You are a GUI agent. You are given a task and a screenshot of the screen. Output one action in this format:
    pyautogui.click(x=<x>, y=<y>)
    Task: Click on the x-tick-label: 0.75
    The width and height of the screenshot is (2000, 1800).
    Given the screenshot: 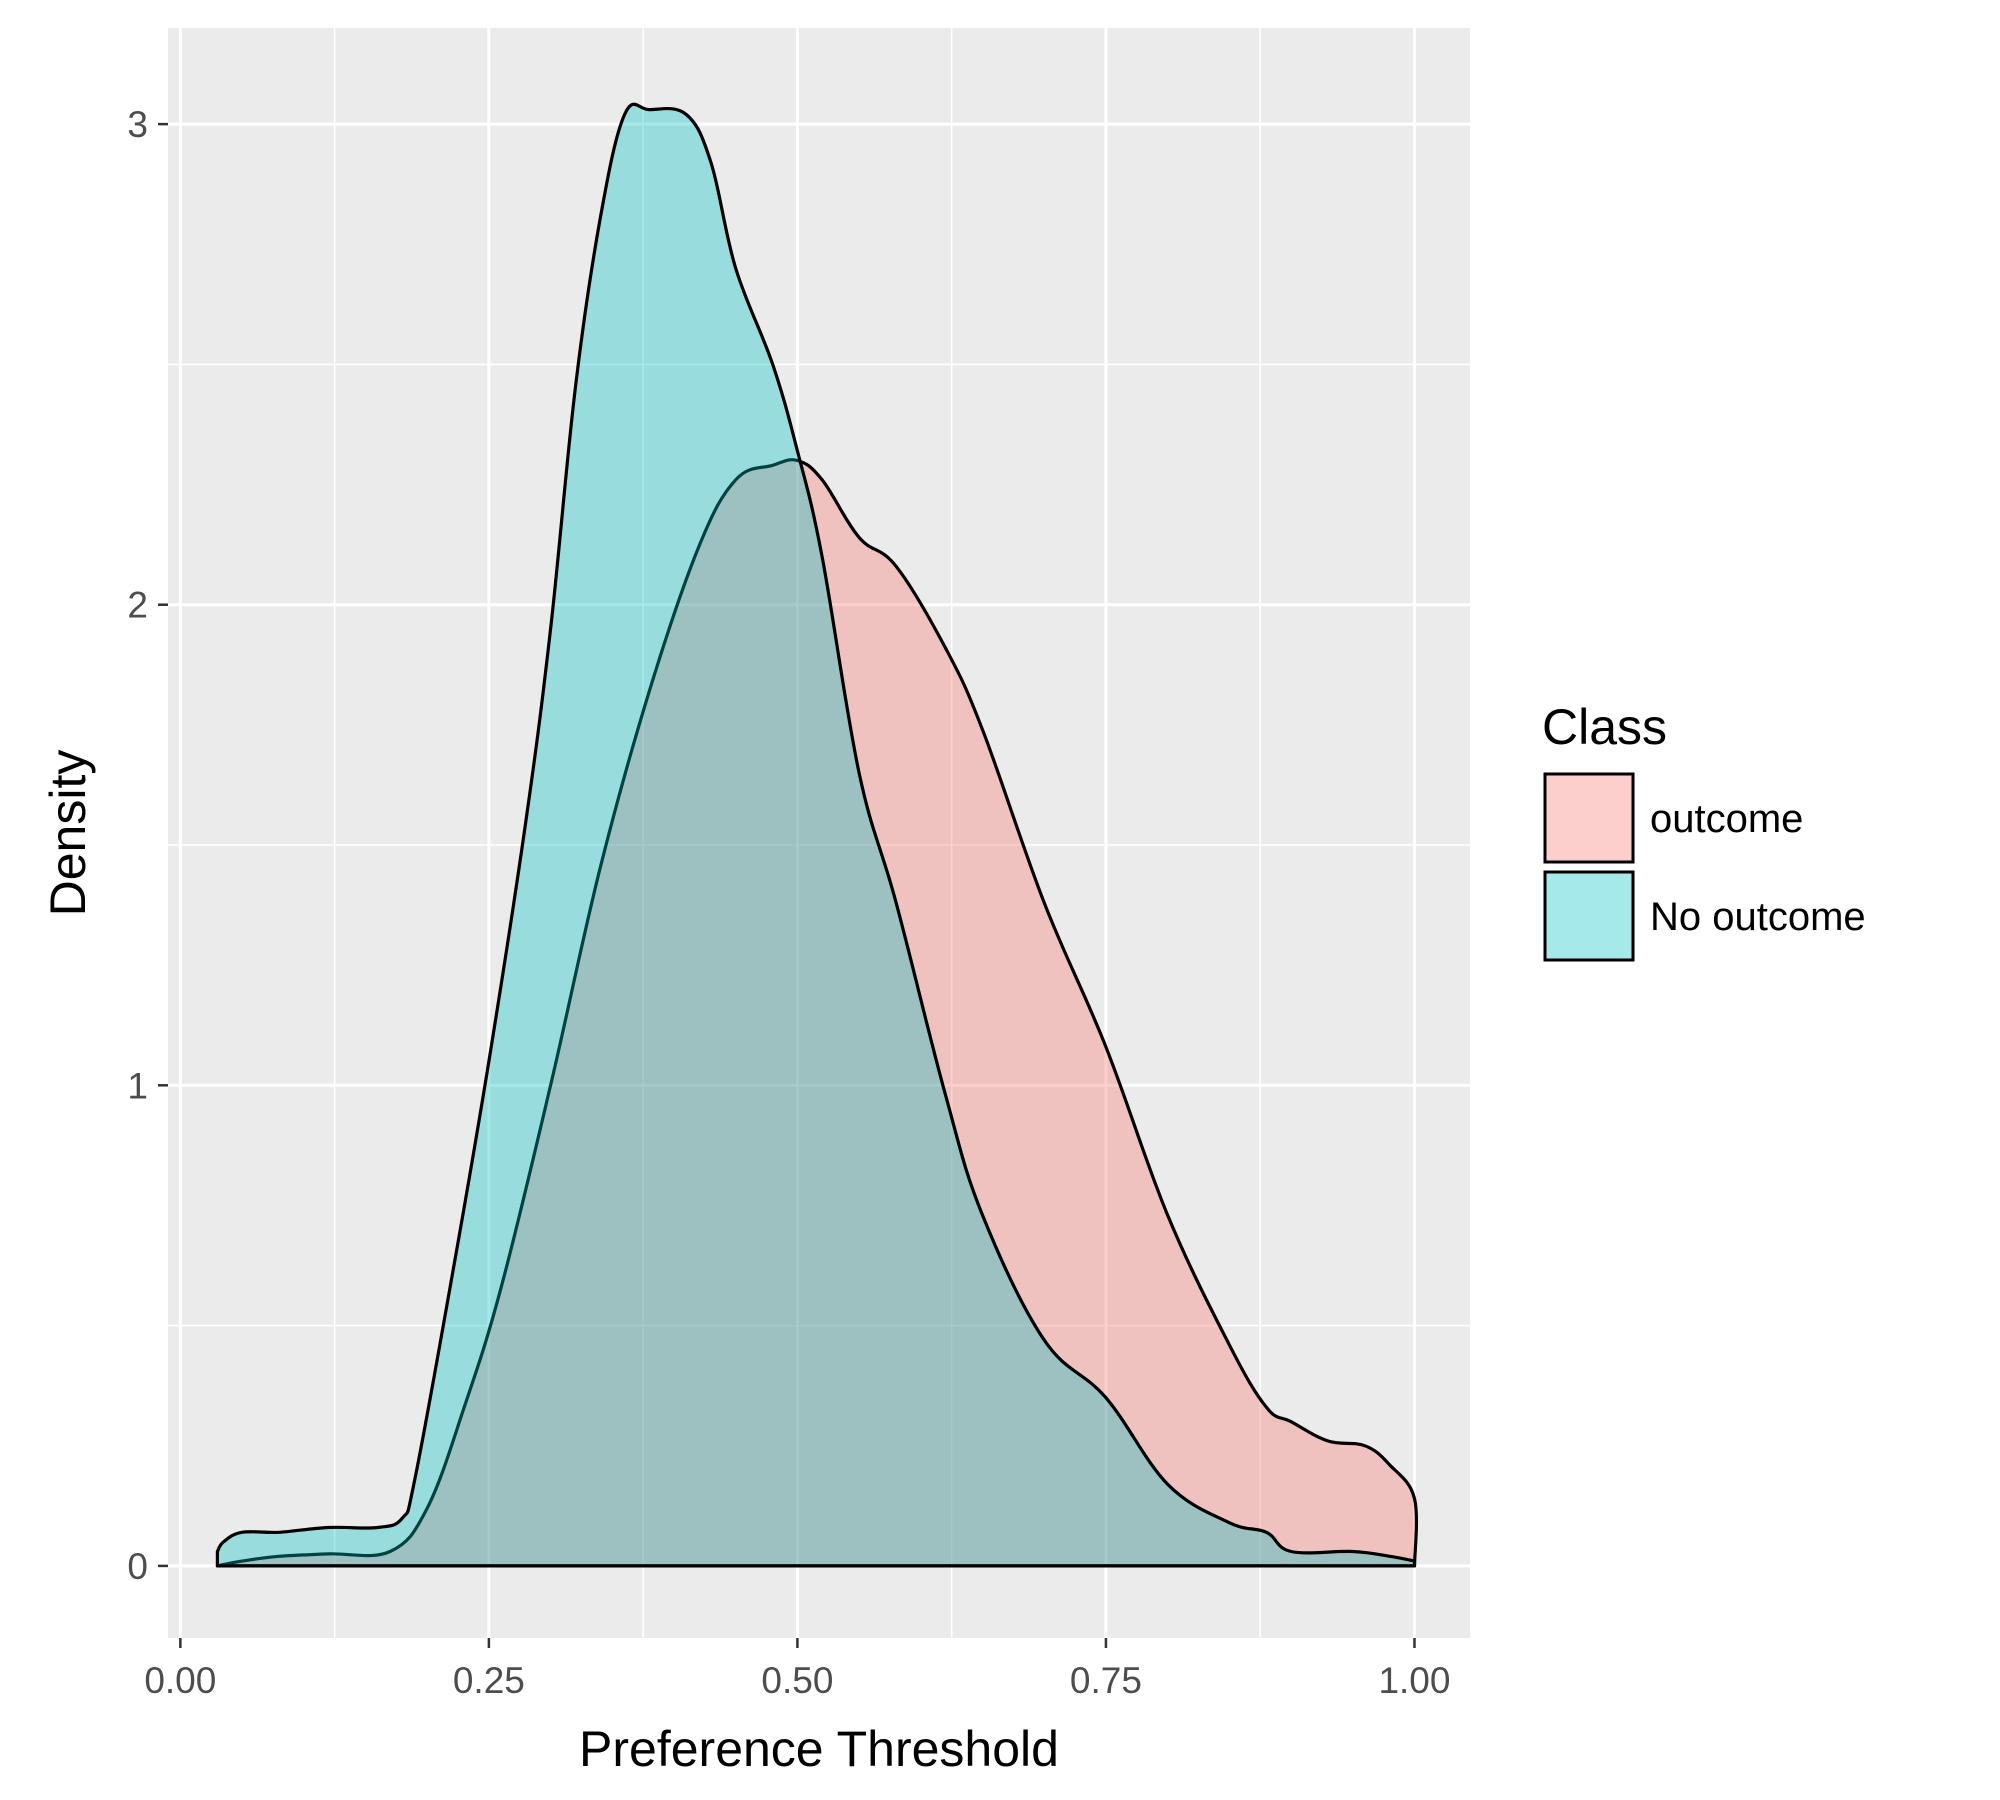 What is the action you would take?
    pyautogui.click(x=1106, y=1680)
    